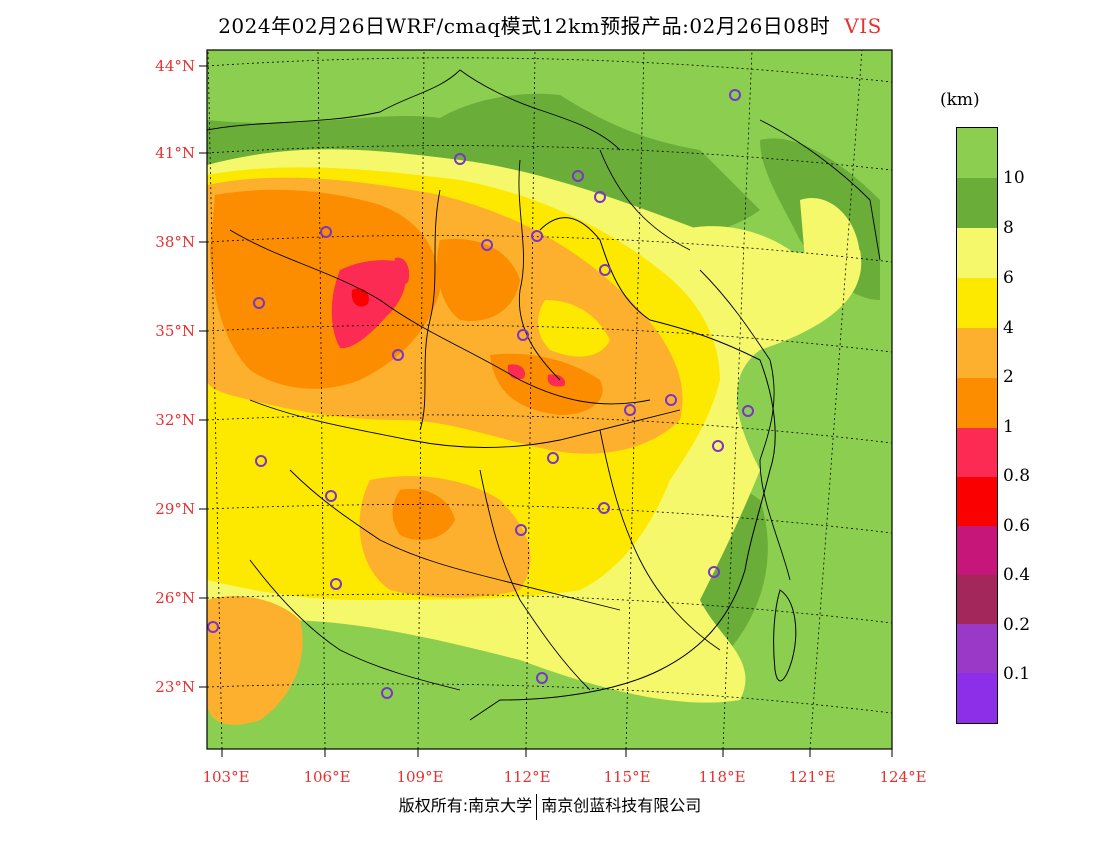 This screenshot has height=850, width=1100. I want to click on legend-label: 0.2, so click(1017, 625).